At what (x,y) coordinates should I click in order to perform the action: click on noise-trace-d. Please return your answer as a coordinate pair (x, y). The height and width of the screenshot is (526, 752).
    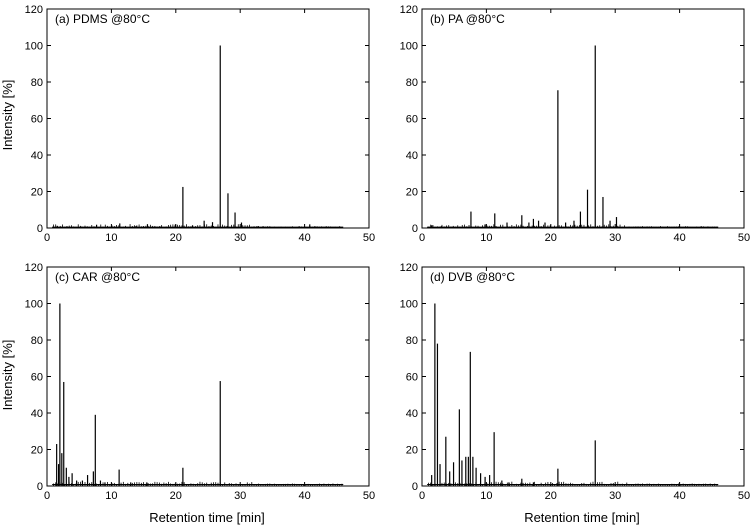
    Looking at the image, I should click on (573, 483).